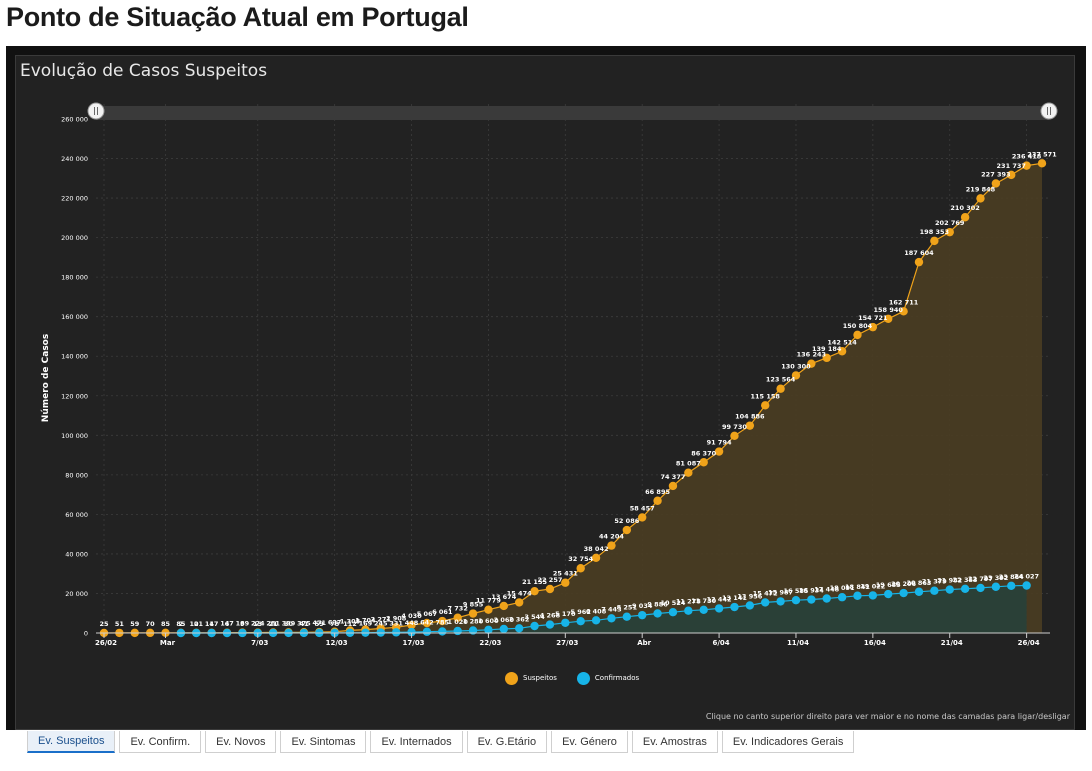 The image size is (1092, 771). I want to click on tab-ev-novos: Ev. Novos, so click(241, 742).